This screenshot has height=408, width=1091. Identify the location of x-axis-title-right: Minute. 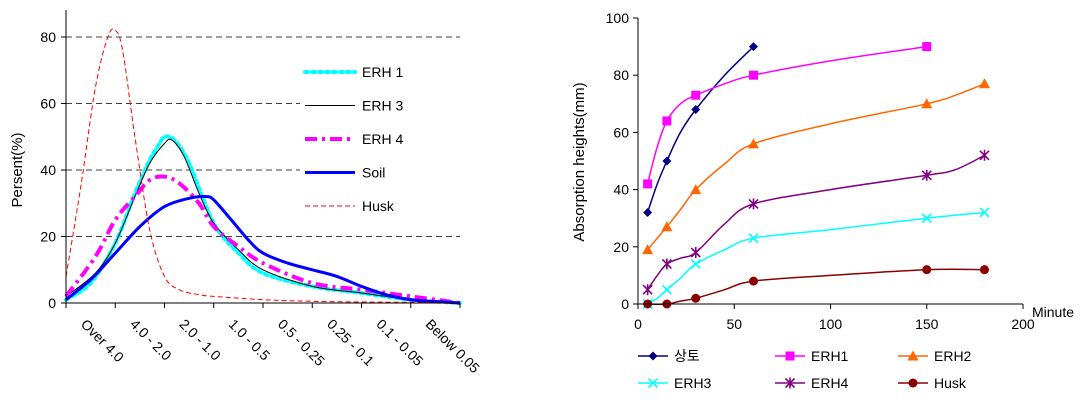
(1053, 312).